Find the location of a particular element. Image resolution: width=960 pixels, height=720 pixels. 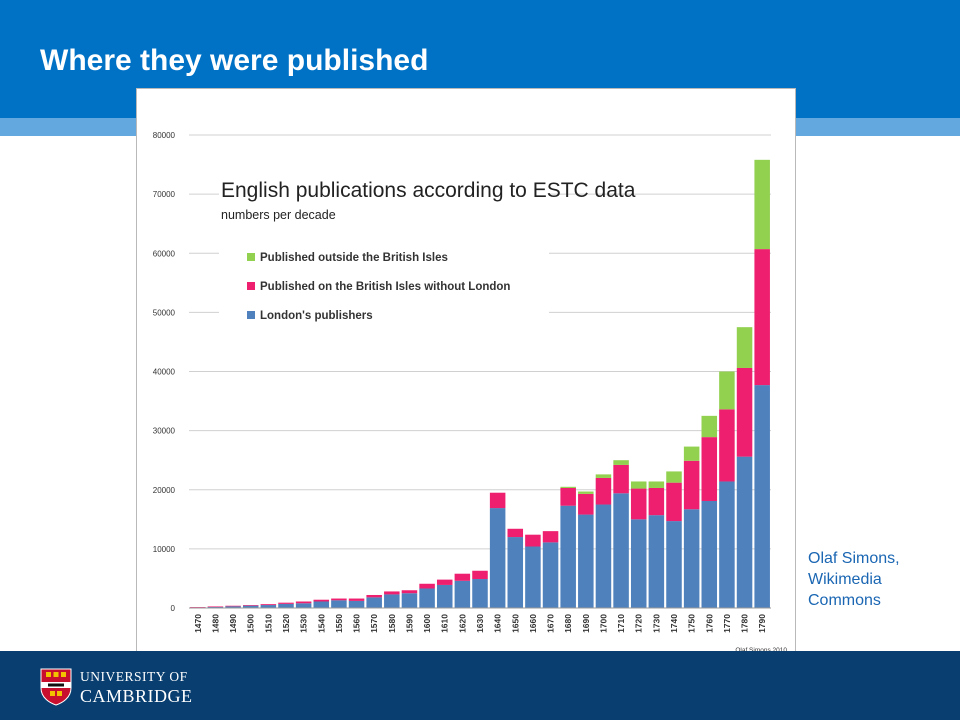

legend-box is located at coordinates (384, 250).